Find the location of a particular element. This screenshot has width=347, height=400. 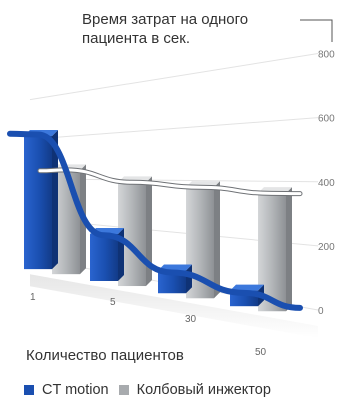

bar-ct-motion-50-top is located at coordinates (247, 287).